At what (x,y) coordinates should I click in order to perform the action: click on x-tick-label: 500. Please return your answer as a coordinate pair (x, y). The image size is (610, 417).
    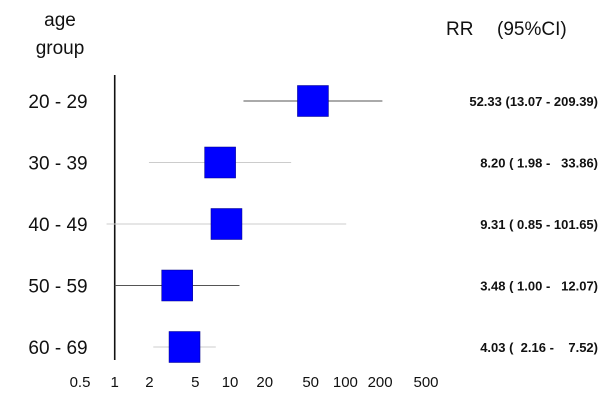
    Looking at the image, I should click on (425, 382).